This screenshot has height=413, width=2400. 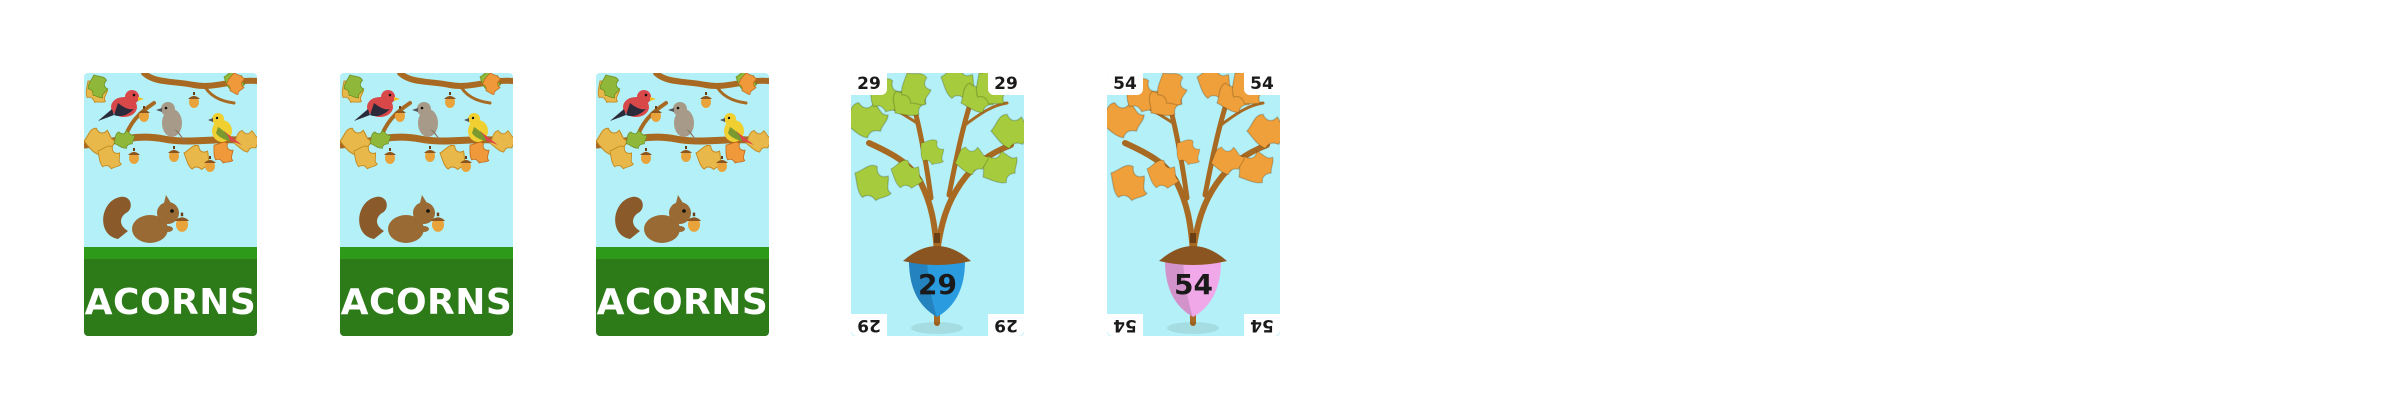 I want to click on number-card: 29 29 29 29 29, so click(x=937, y=204).